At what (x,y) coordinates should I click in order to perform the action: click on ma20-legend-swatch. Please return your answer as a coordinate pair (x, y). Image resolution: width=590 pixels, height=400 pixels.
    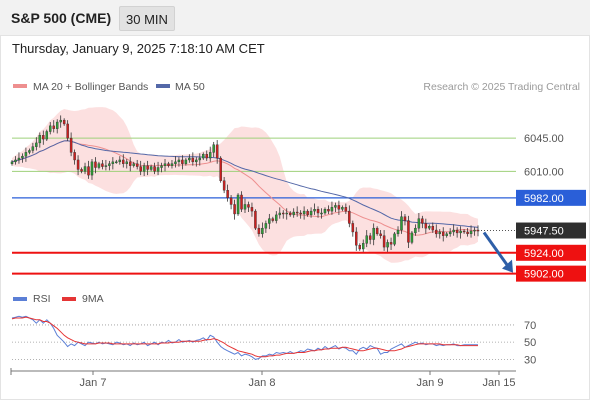
    Looking at the image, I should click on (20, 86).